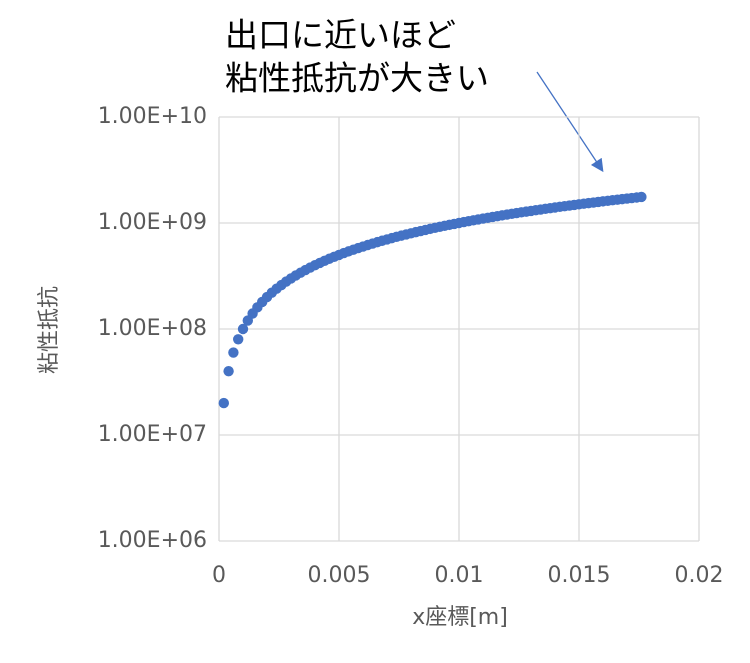  What do you see at coordinates (579, 575) in the screenshot?
I see `x-tick-label: 0.015` at bounding box center [579, 575].